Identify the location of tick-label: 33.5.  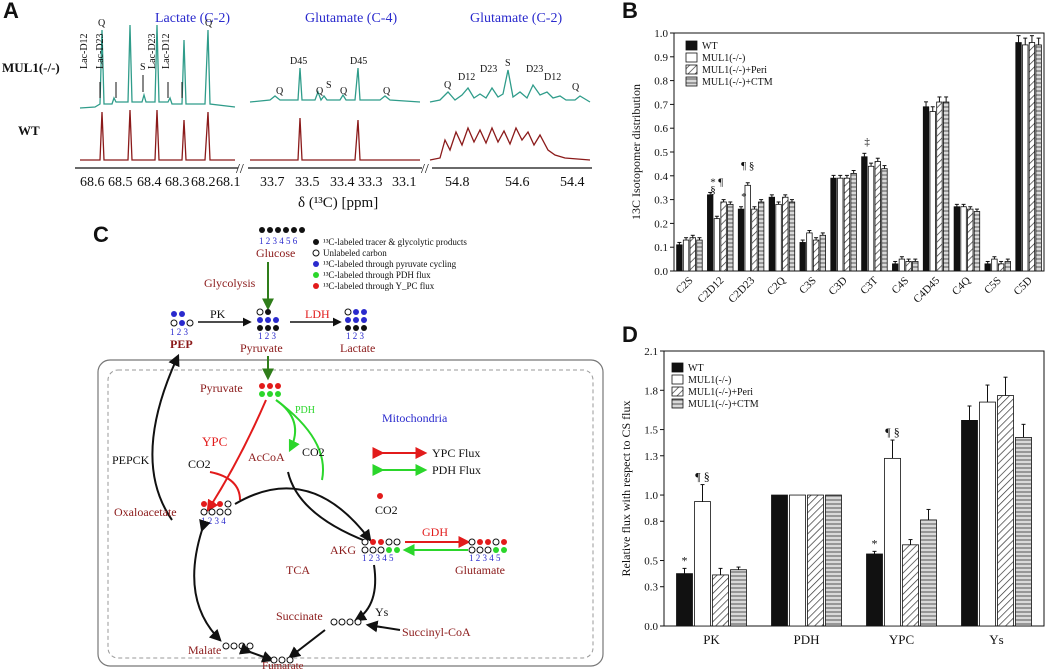
(307, 182).